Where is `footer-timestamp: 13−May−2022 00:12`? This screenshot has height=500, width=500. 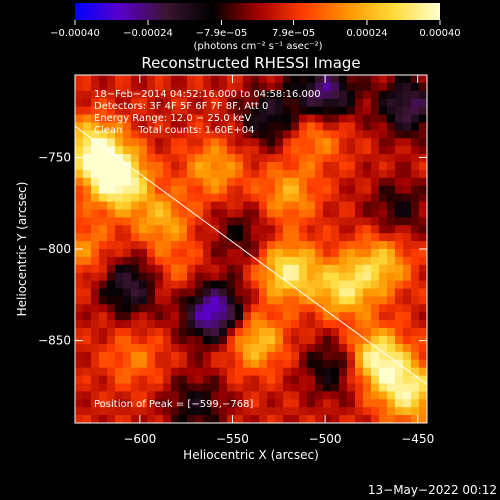 footer-timestamp: 13−May−2022 00:12 is located at coordinates (432, 490).